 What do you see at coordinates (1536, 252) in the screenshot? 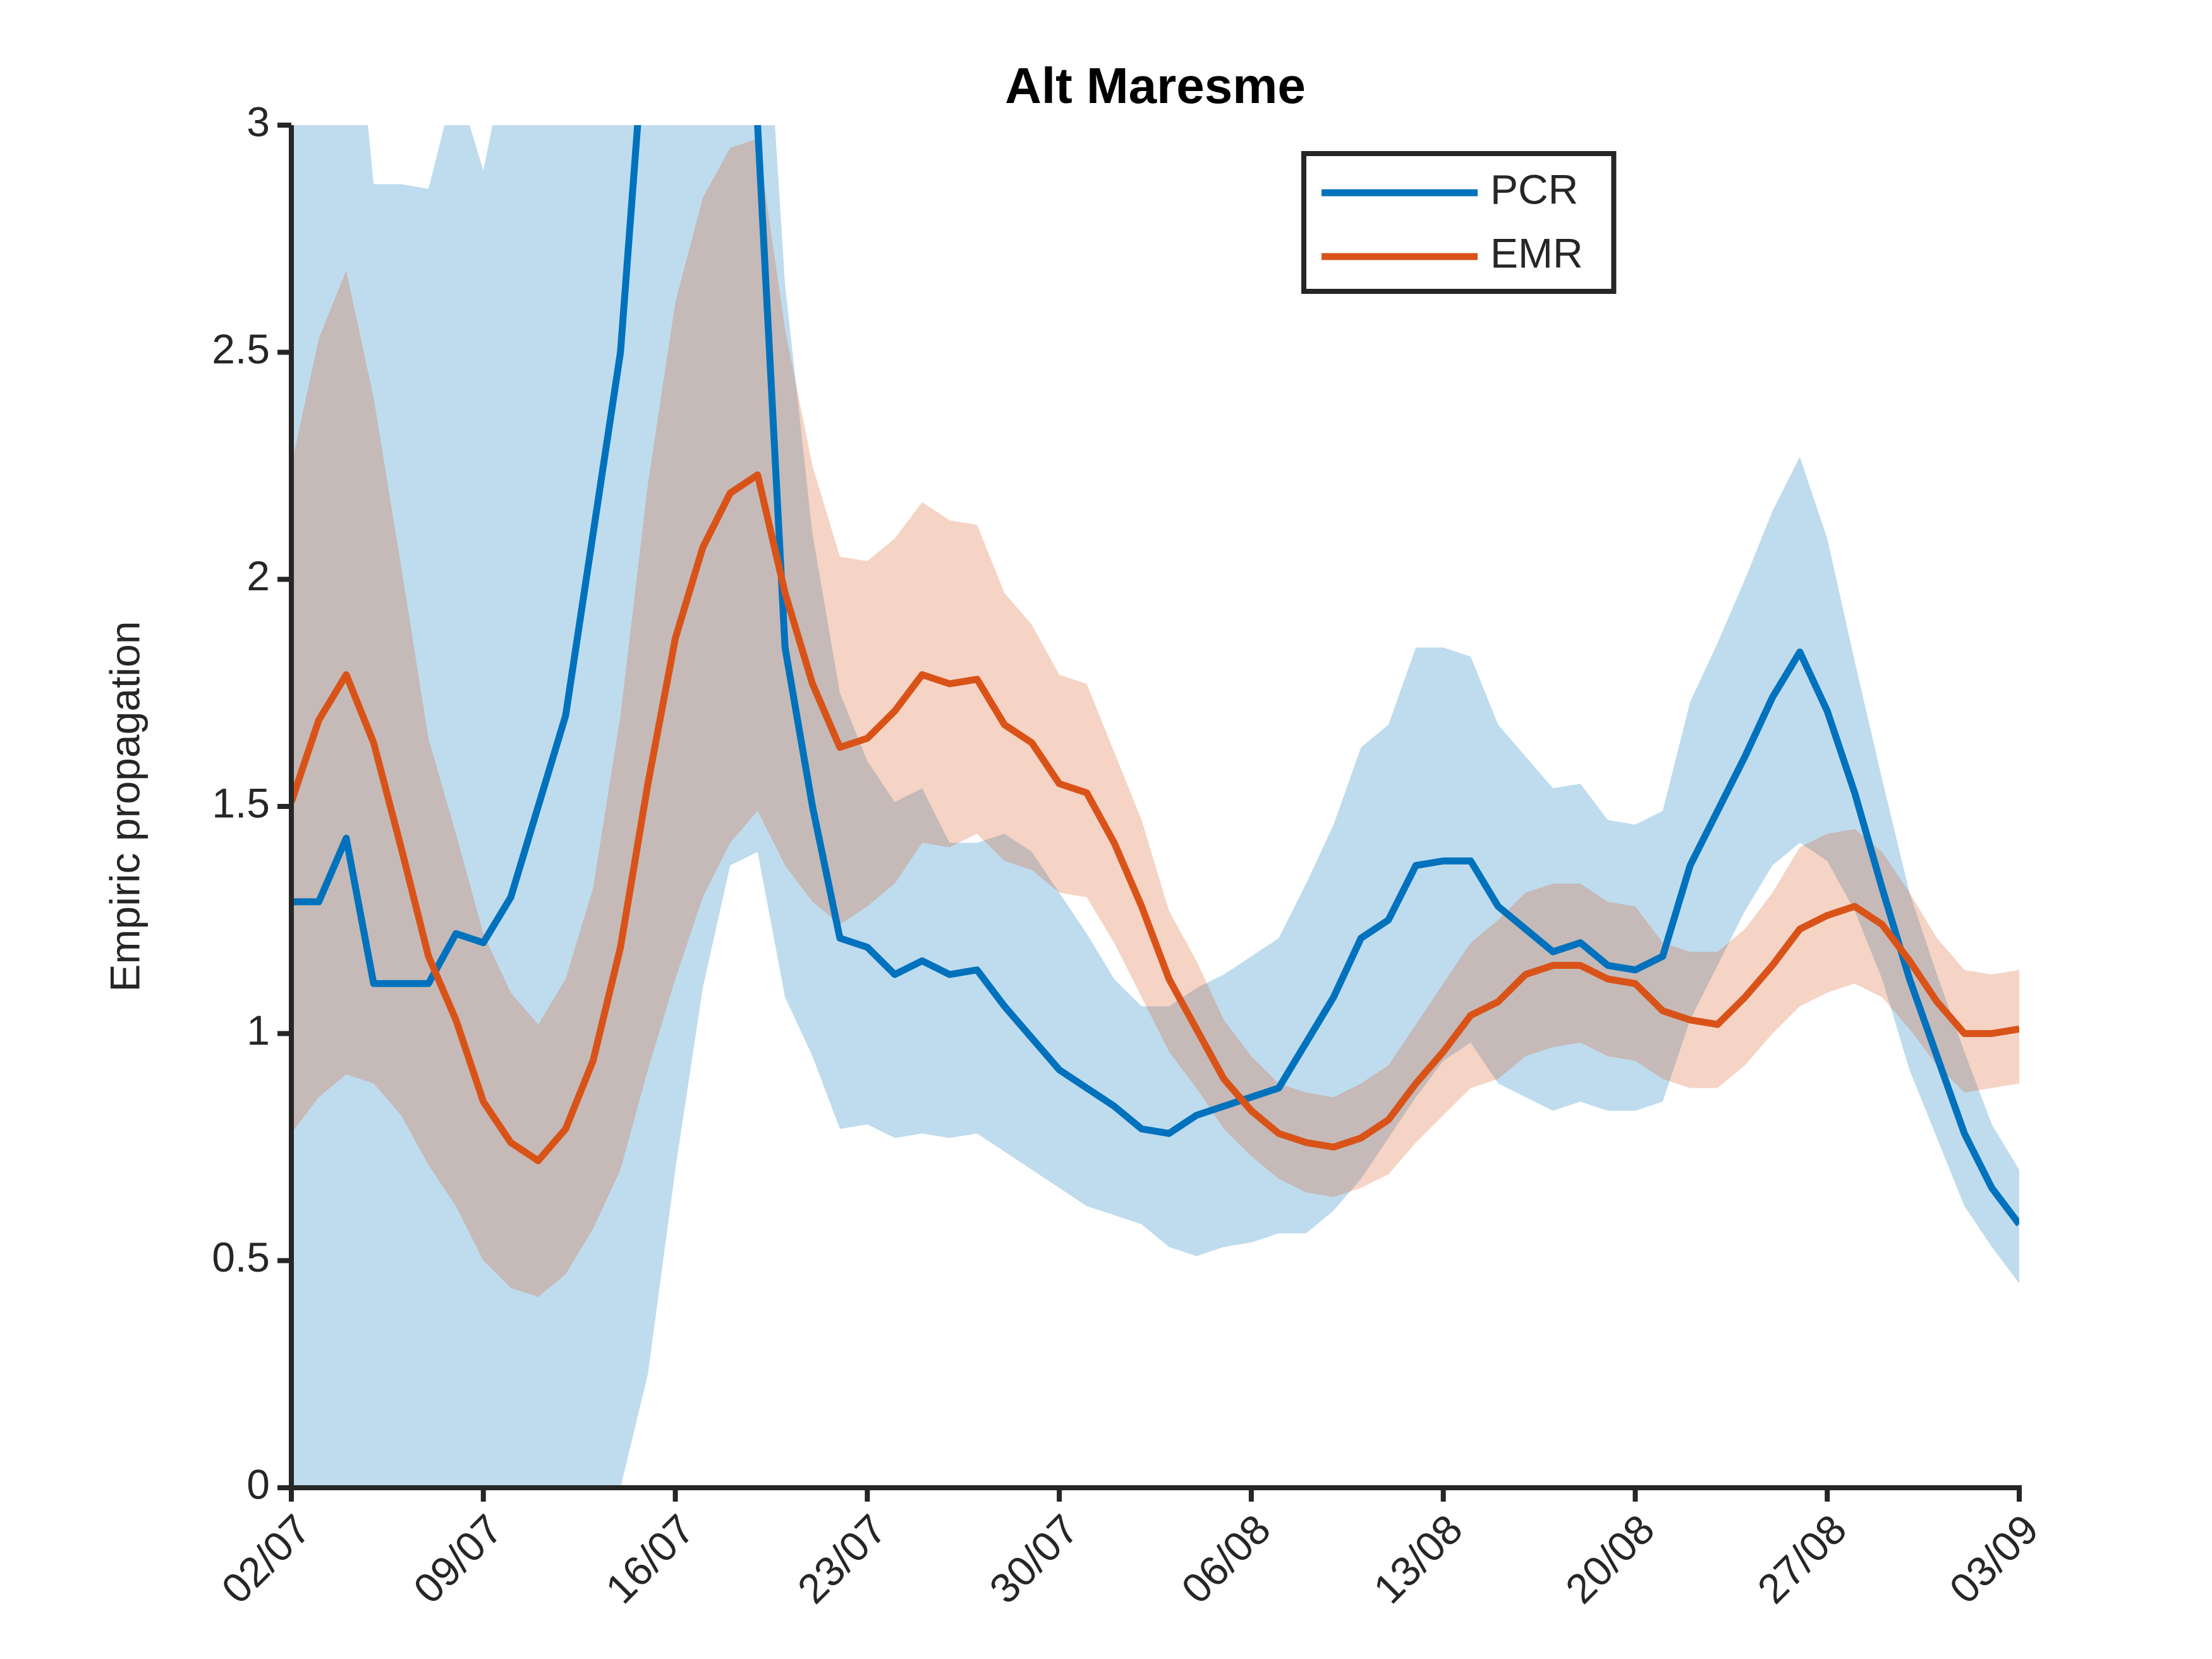
I see `legend-label: EMR` at bounding box center [1536, 252].